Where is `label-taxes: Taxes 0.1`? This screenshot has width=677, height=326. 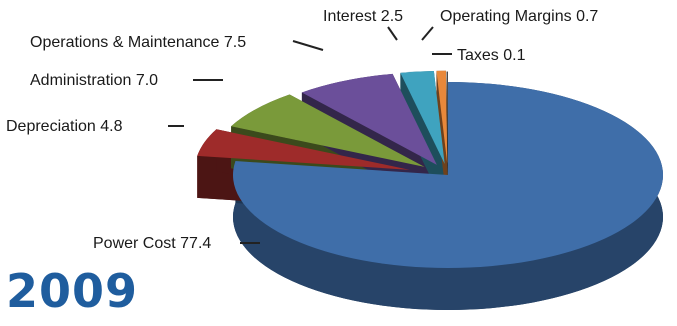
label-taxes: Taxes 0.1 is located at coordinates (491, 55).